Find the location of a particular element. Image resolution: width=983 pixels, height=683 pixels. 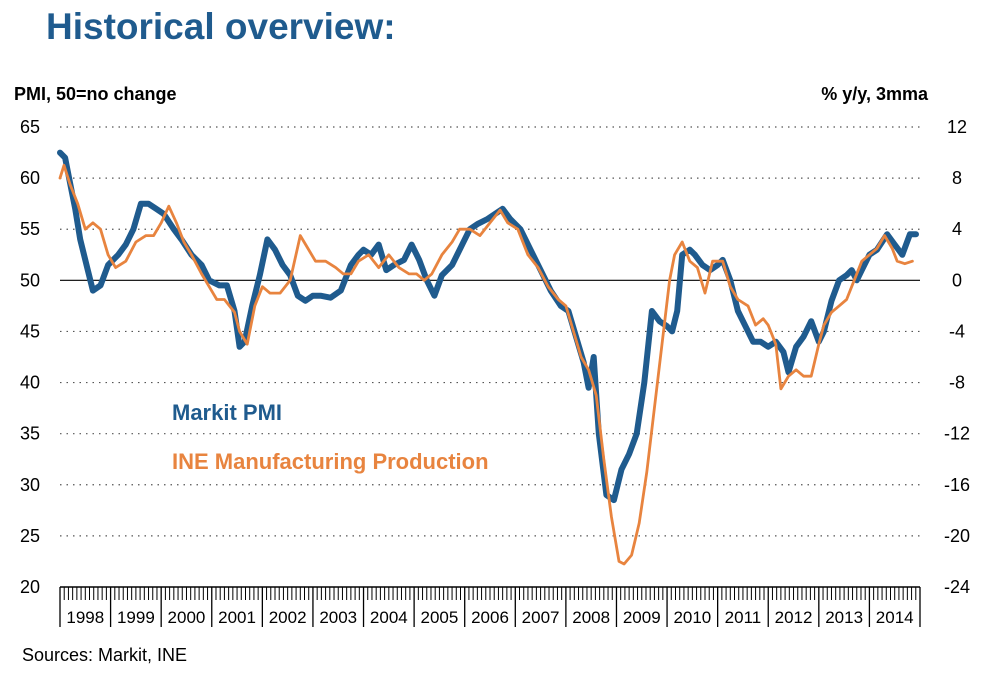

left-tick-label: 45 is located at coordinates (30, 331).